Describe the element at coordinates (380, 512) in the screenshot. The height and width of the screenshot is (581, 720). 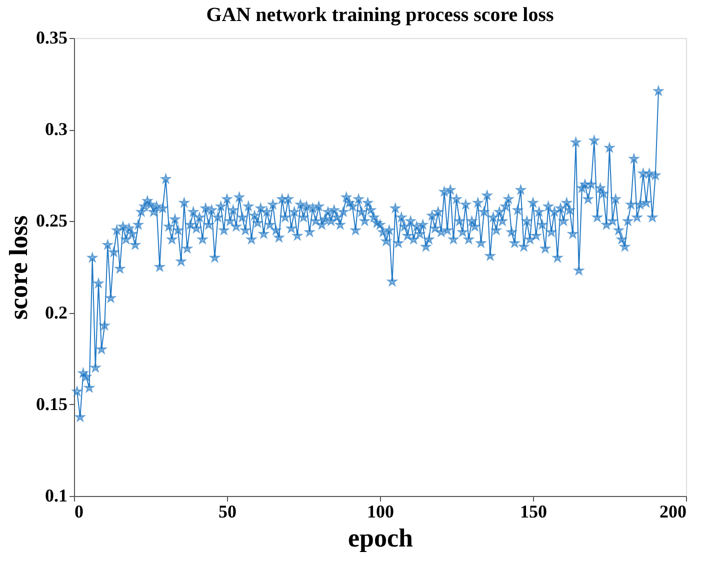
I see `x-tick-label: 100` at that location.